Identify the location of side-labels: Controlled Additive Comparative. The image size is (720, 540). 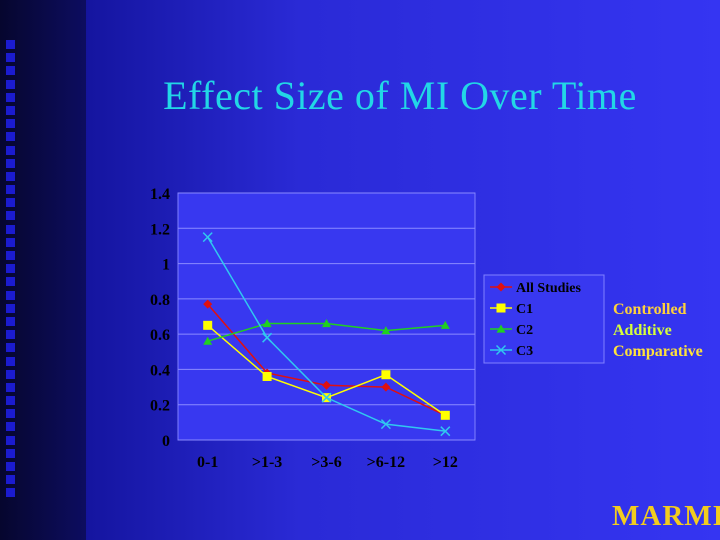
(658, 330).